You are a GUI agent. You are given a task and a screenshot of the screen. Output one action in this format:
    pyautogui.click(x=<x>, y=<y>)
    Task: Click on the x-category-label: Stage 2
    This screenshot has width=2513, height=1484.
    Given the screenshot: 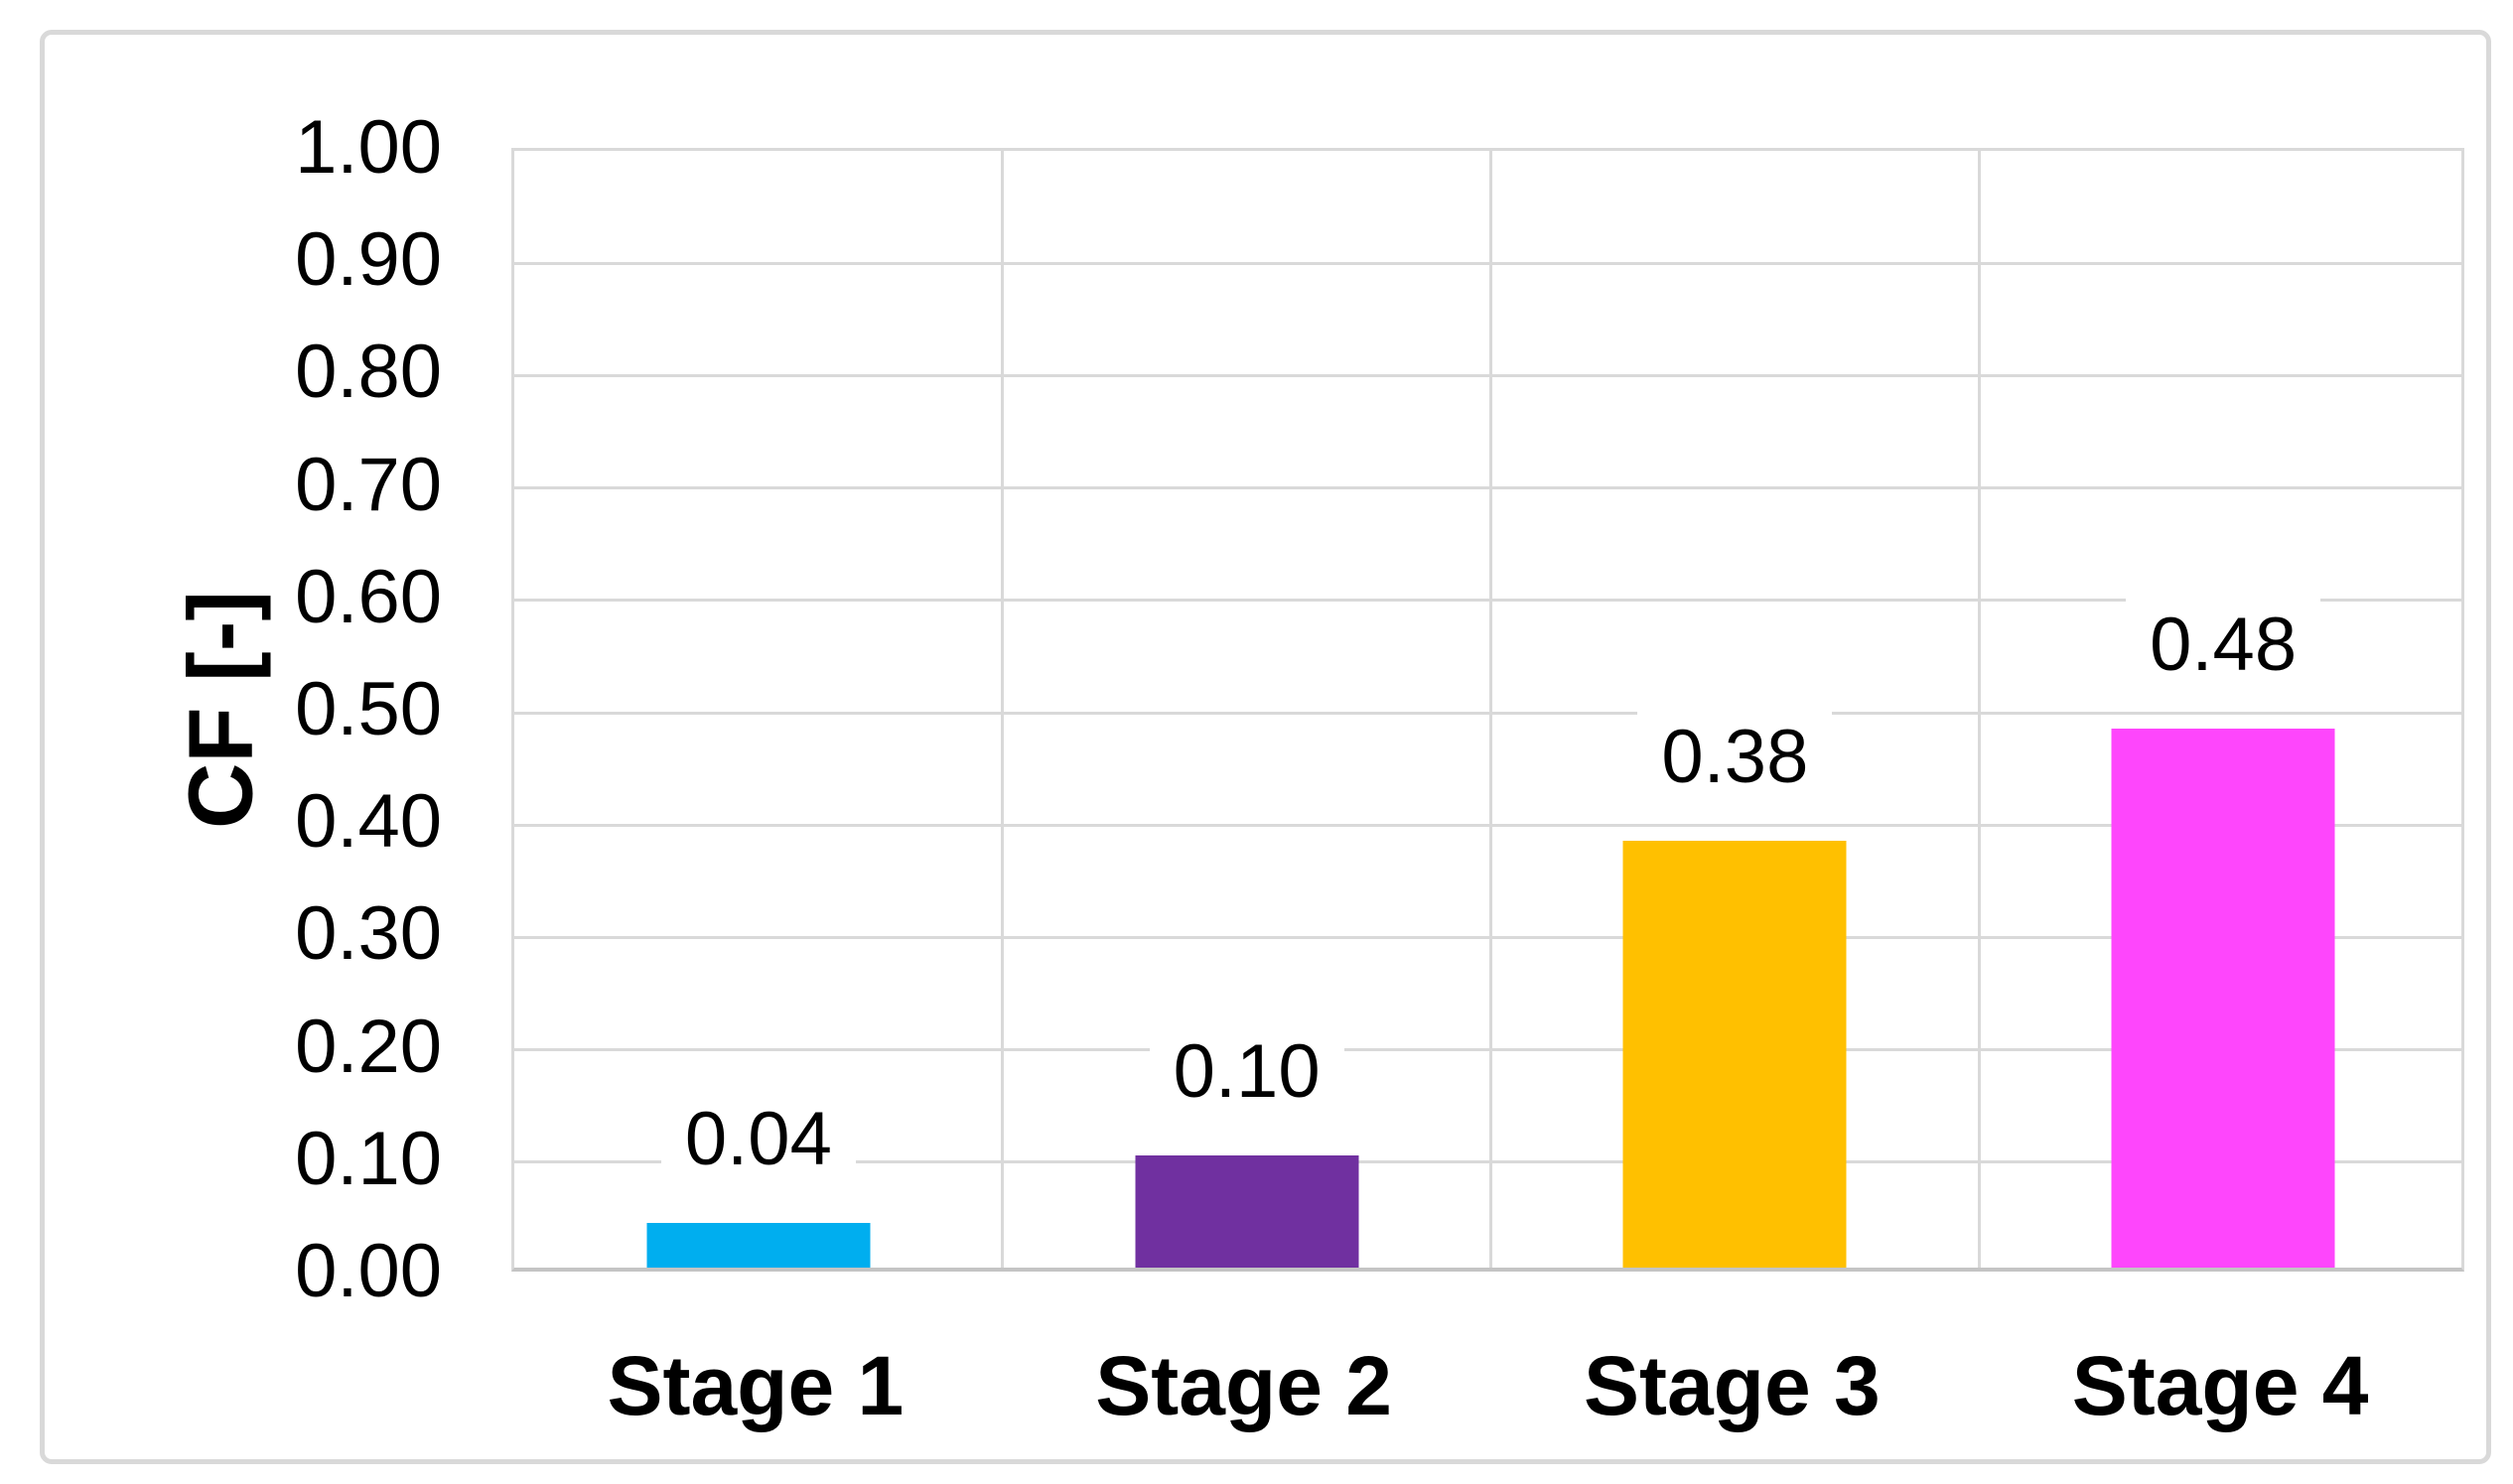 What is the action you would take?
    pyautogui.click(x=1244, y=1385)
    